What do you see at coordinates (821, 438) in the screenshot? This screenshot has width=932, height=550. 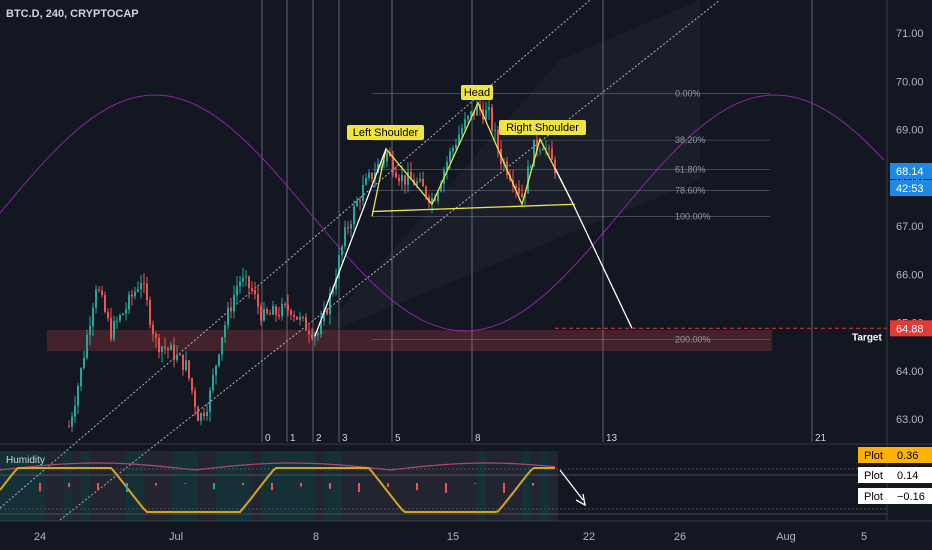 I see `cycle-label: 21` at bounding box center [821, 438].